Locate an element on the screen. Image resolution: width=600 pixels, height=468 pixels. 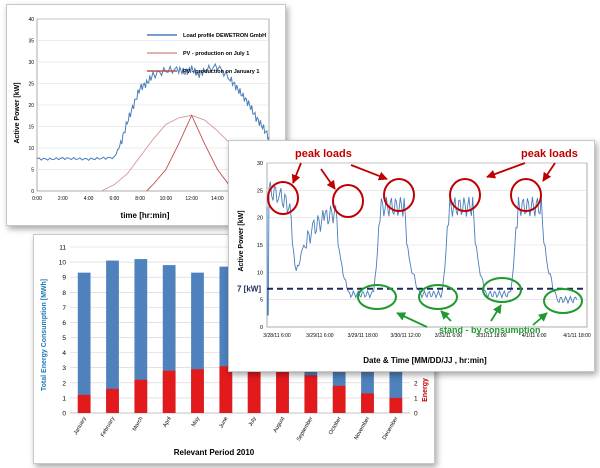
x-tick-label: June is located at coordinates (223, 422).